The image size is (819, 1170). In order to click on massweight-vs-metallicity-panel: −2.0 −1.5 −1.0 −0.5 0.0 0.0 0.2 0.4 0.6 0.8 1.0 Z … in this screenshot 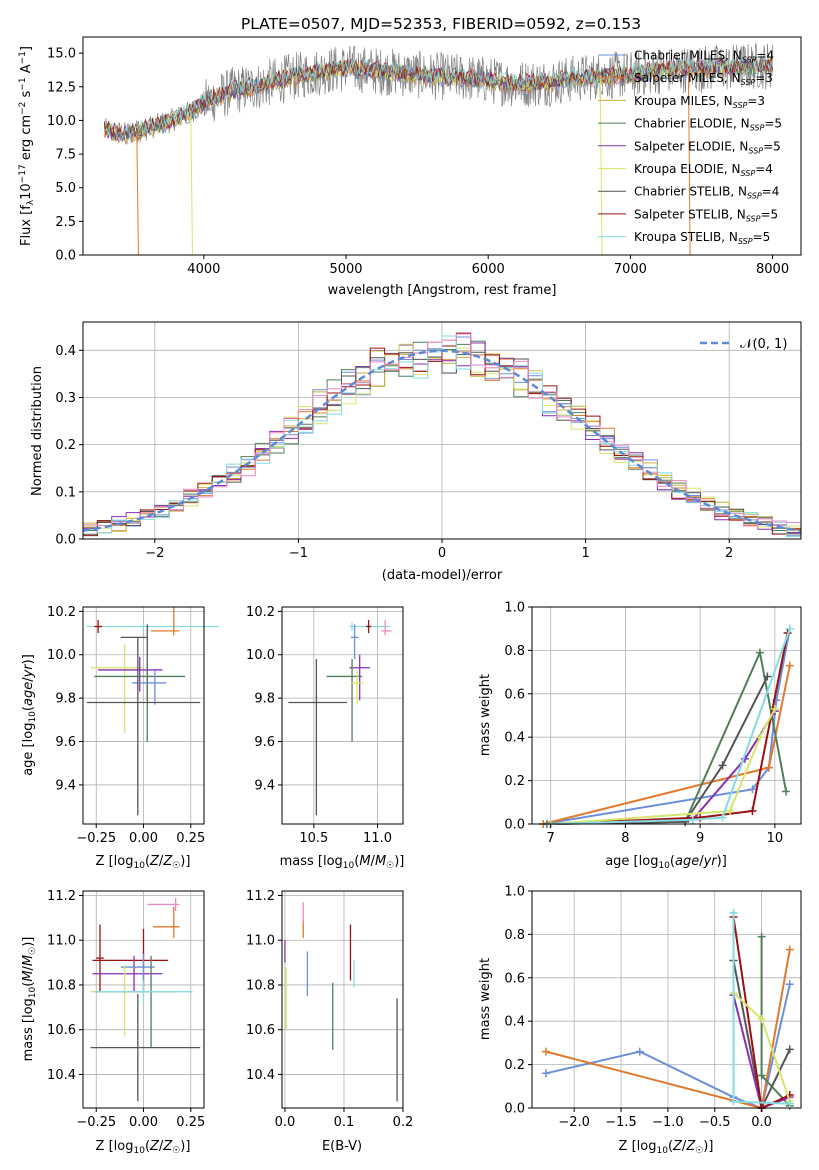, I will do `click(640, 1020)`.